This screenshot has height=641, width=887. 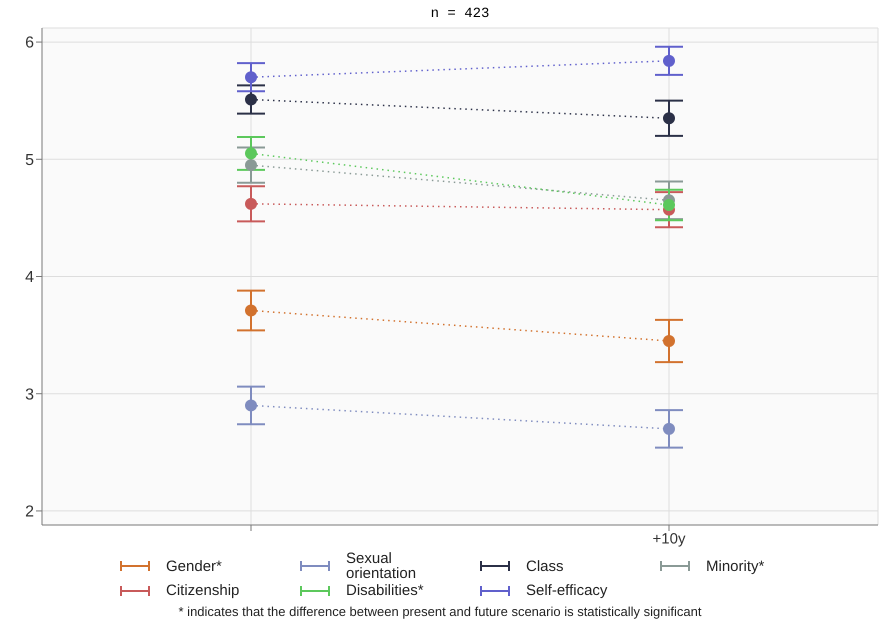 I want to click on y-tick-label: 5, so click(x=29, y=160).